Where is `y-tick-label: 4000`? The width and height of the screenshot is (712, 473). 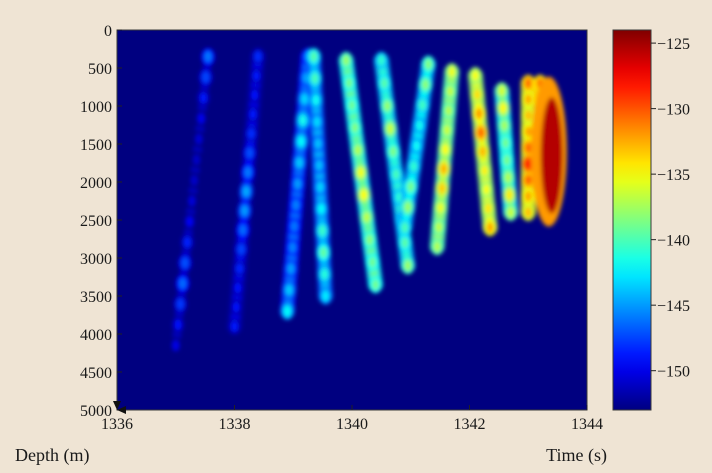 y-tick-label: 4000 is located at coordinates (96, 335).